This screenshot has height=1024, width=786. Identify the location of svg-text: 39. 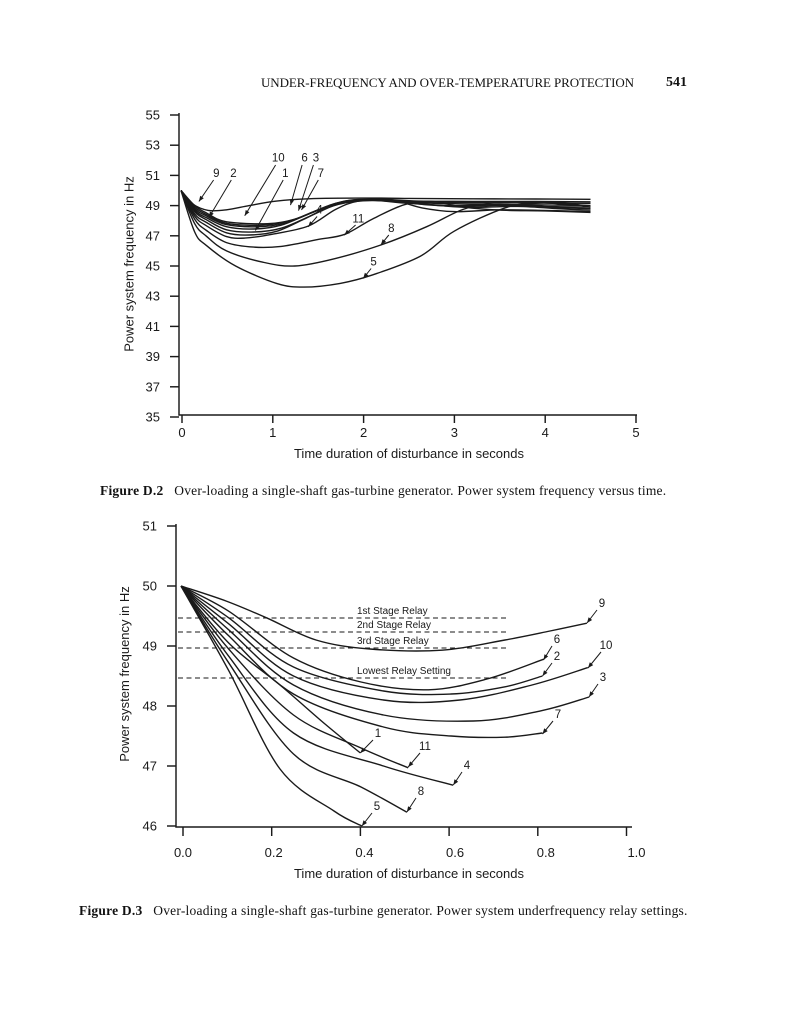
(153, 356).